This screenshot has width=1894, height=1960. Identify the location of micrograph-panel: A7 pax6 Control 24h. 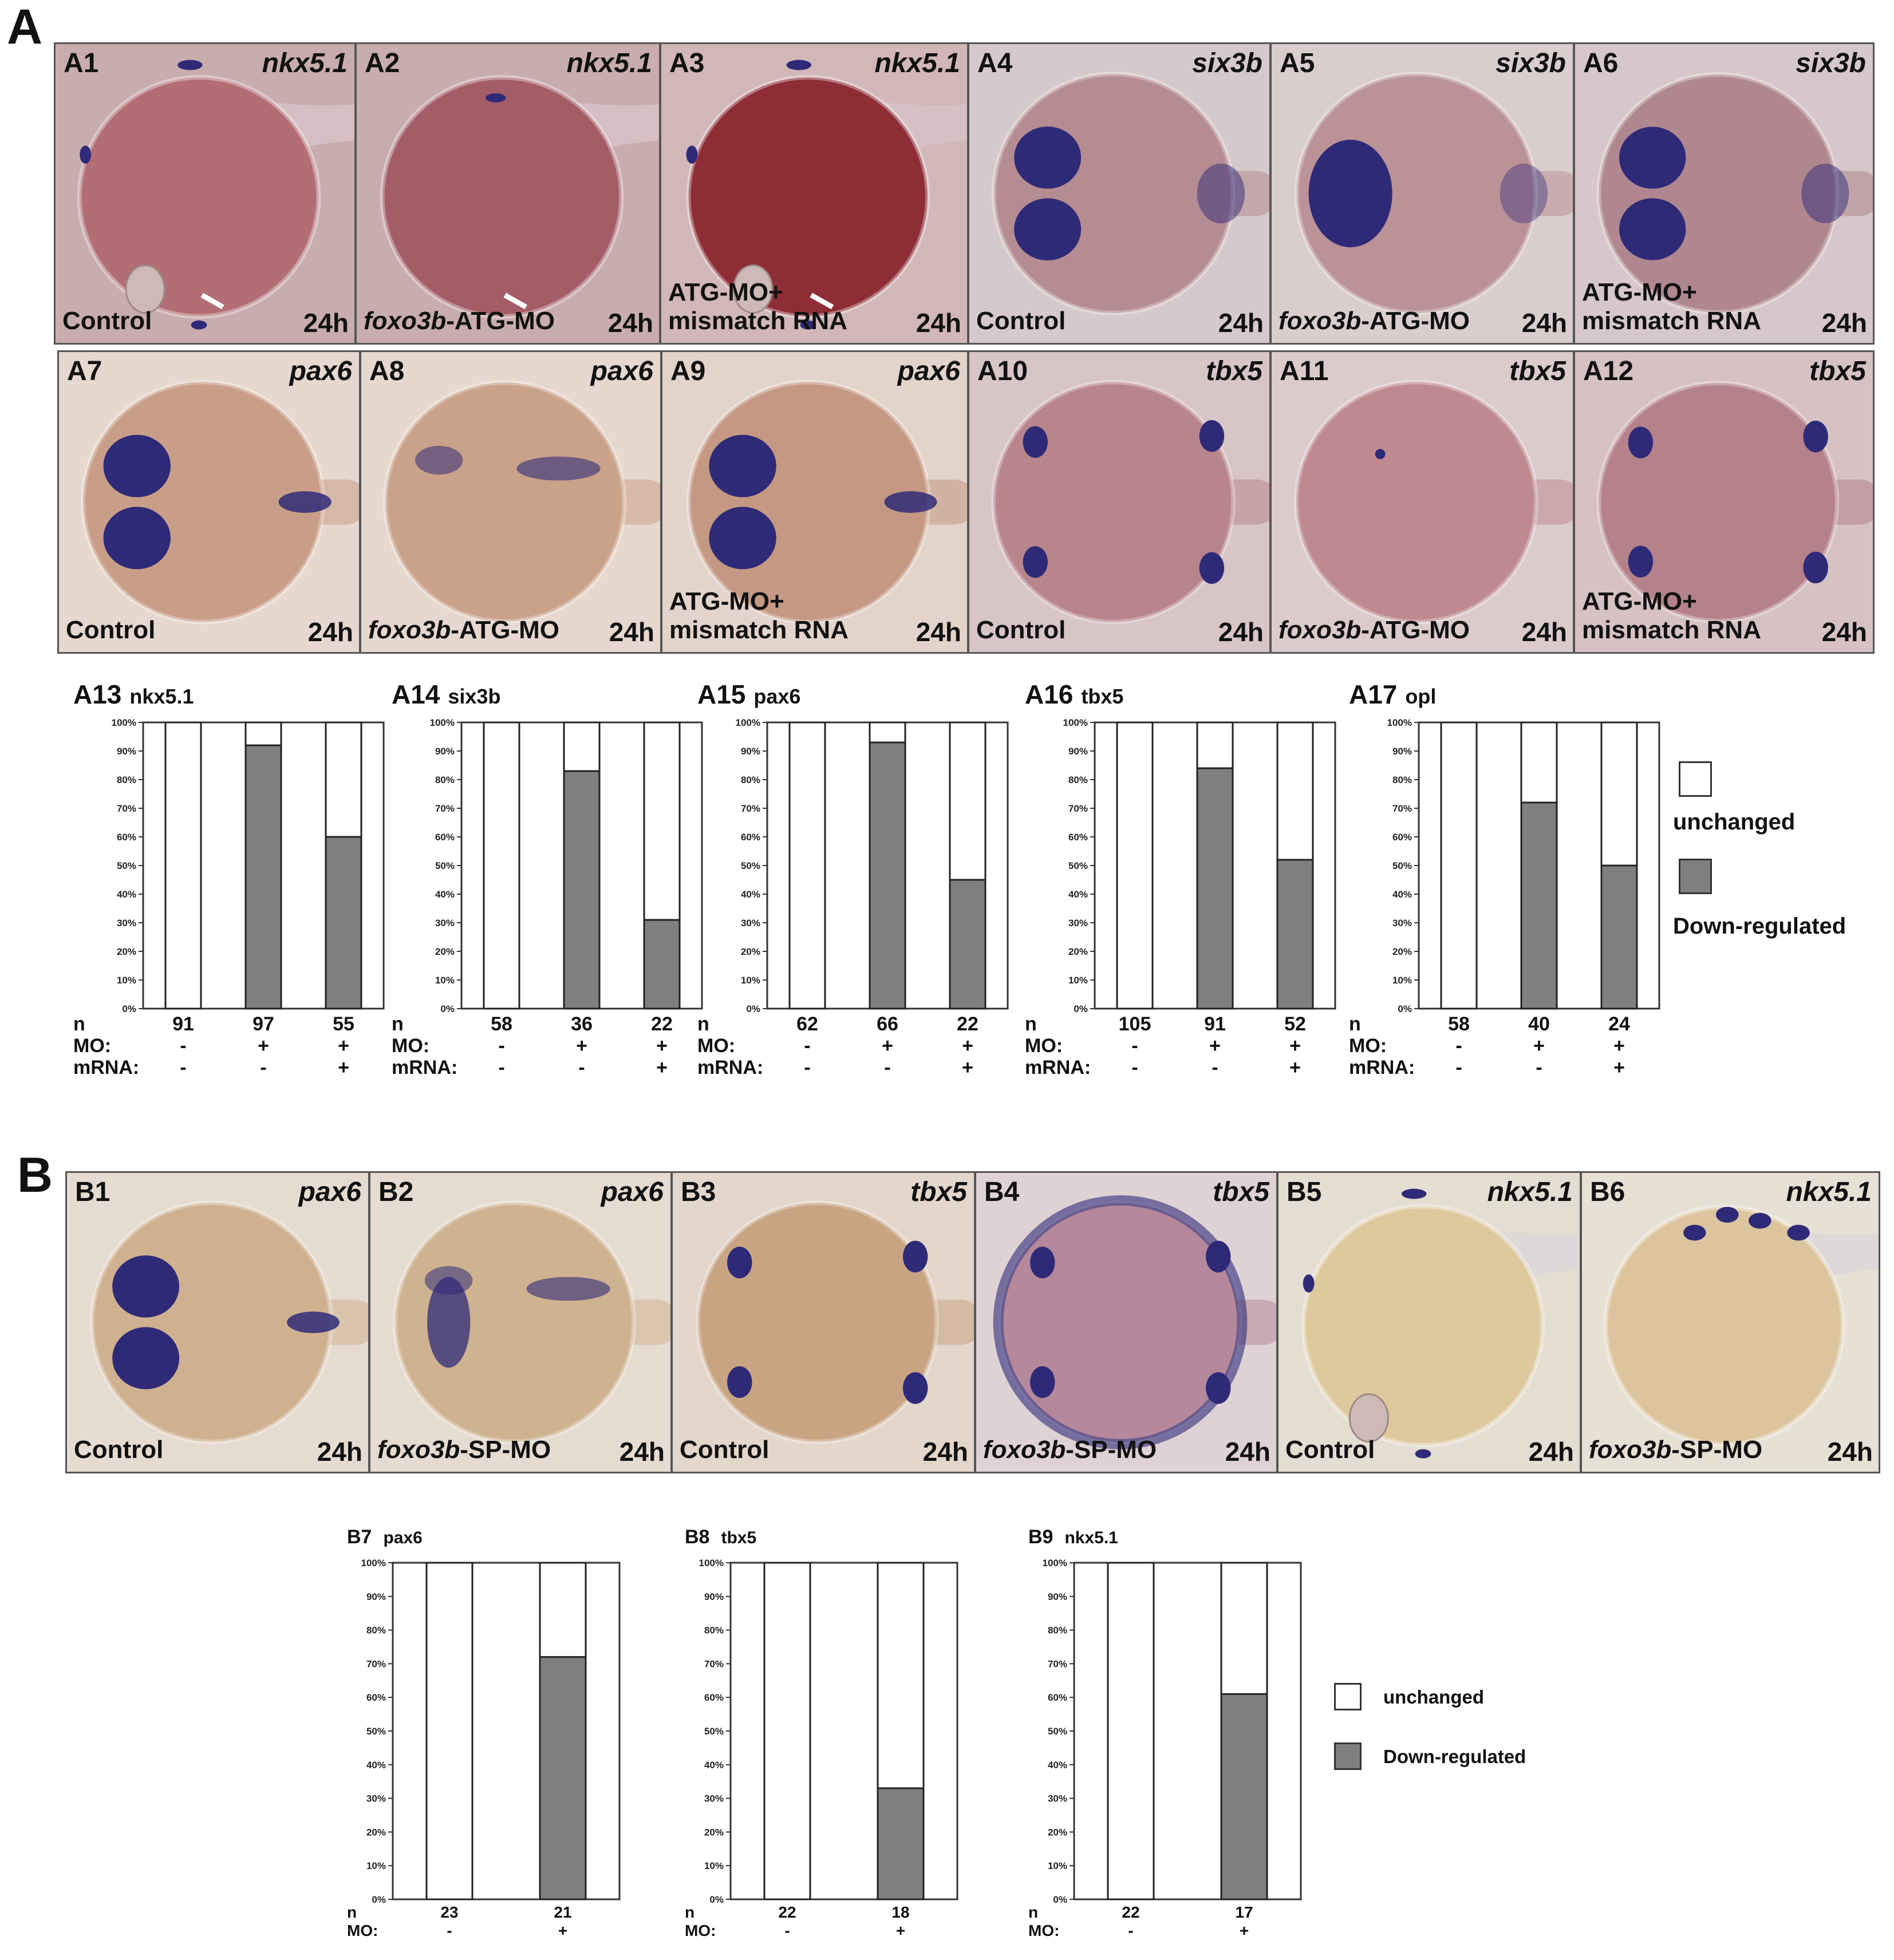
(209, 502).